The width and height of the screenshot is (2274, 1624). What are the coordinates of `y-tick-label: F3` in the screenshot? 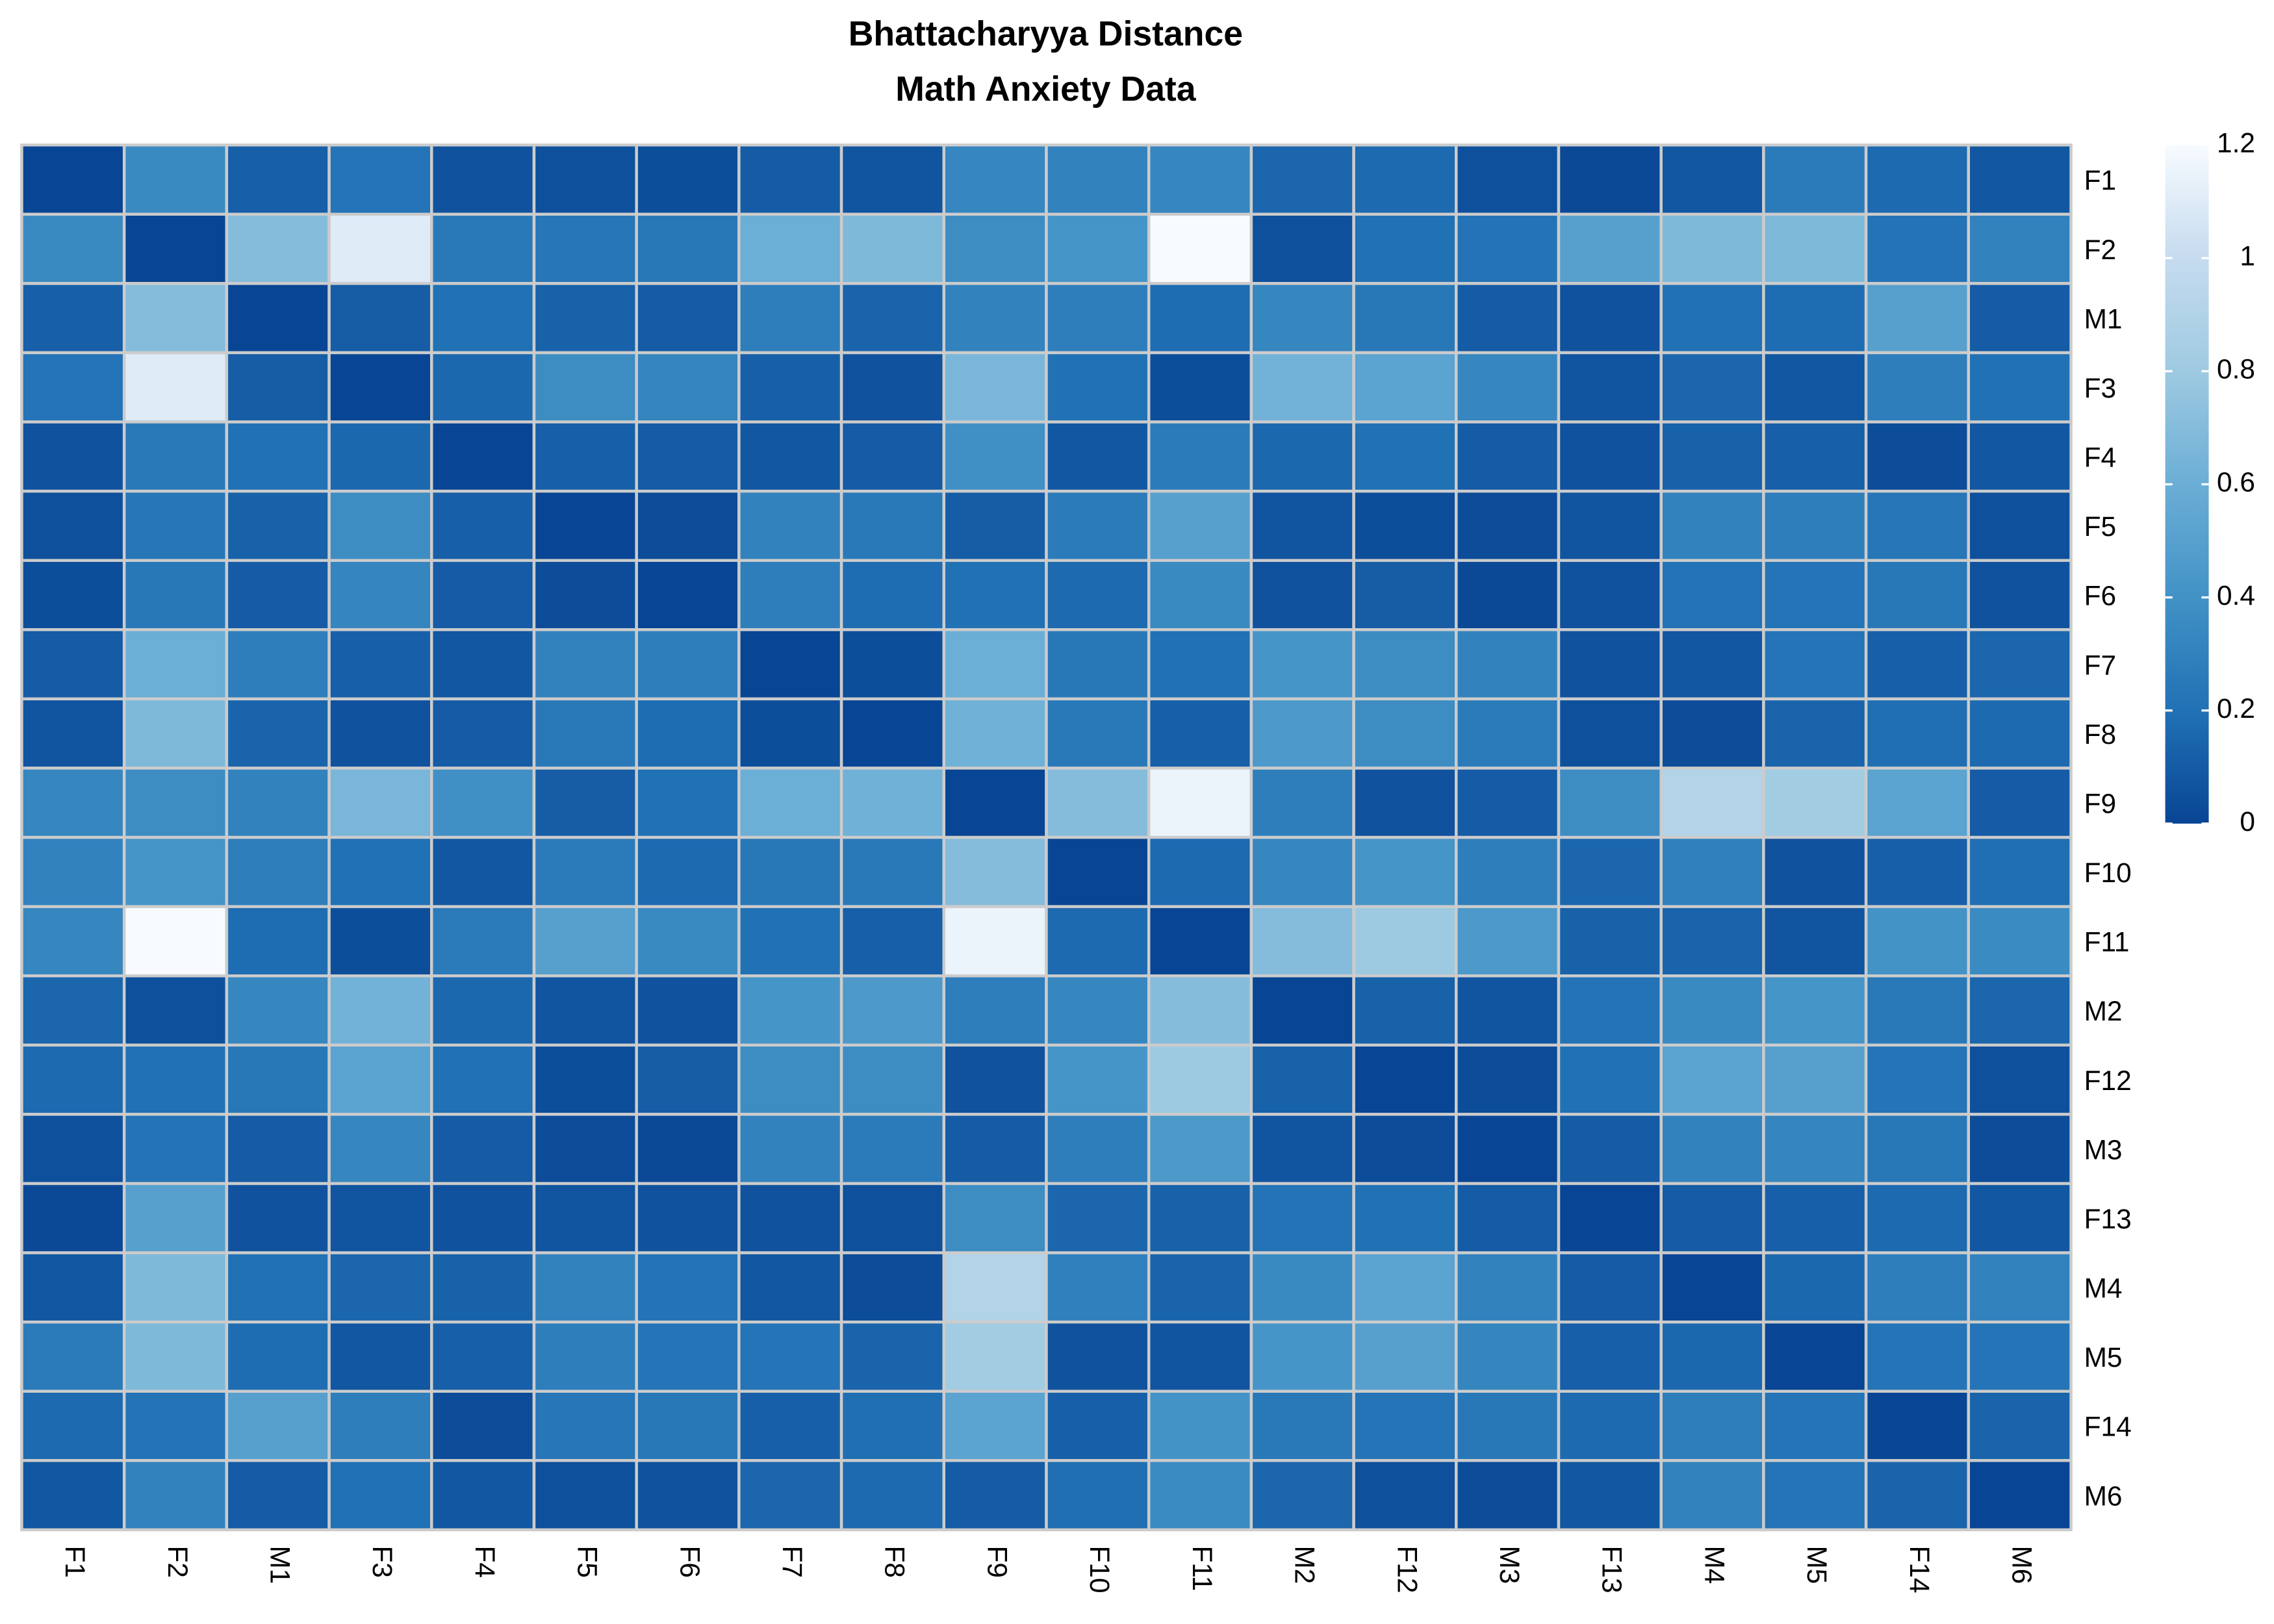 It's located at (2100, 388).